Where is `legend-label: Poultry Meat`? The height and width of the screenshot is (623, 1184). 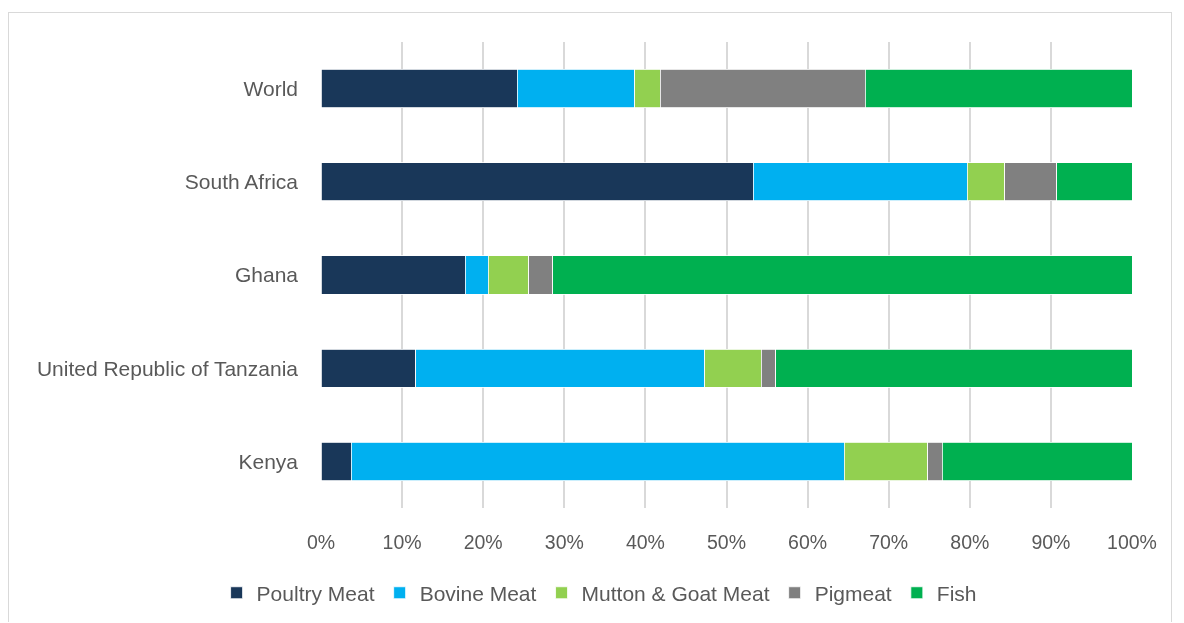
legend-label: Poultry Meat is located at coordinates (315, 593).